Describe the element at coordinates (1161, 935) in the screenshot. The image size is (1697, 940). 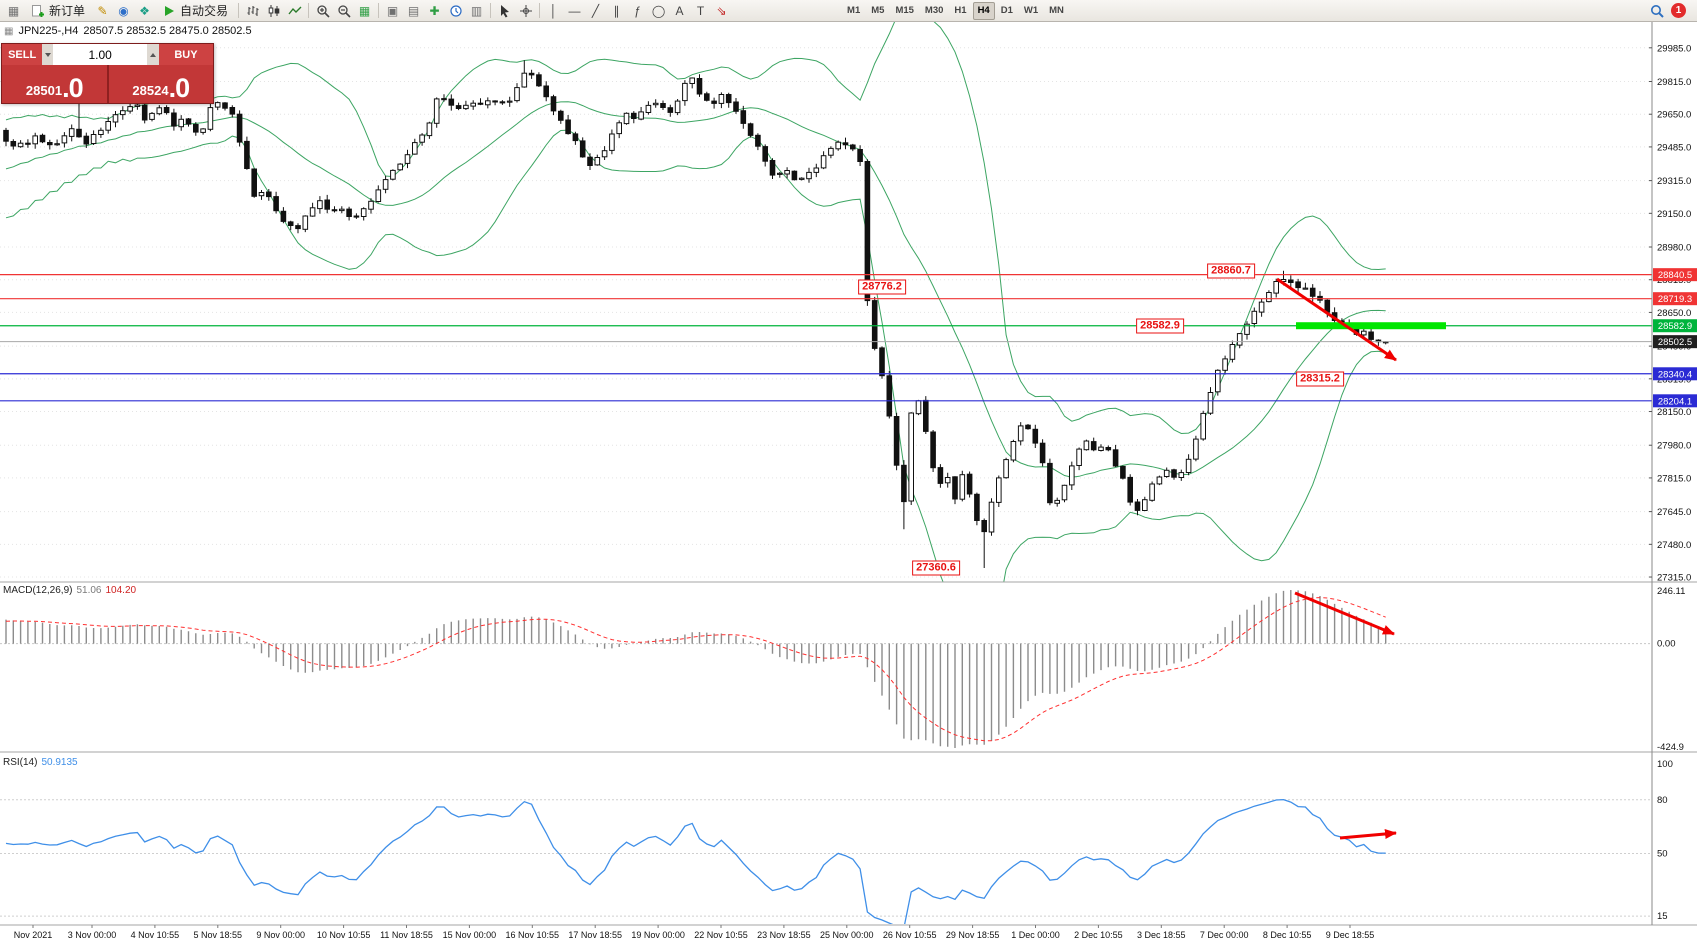
I see `svg-text: 3 Dec 18:55` at that location.